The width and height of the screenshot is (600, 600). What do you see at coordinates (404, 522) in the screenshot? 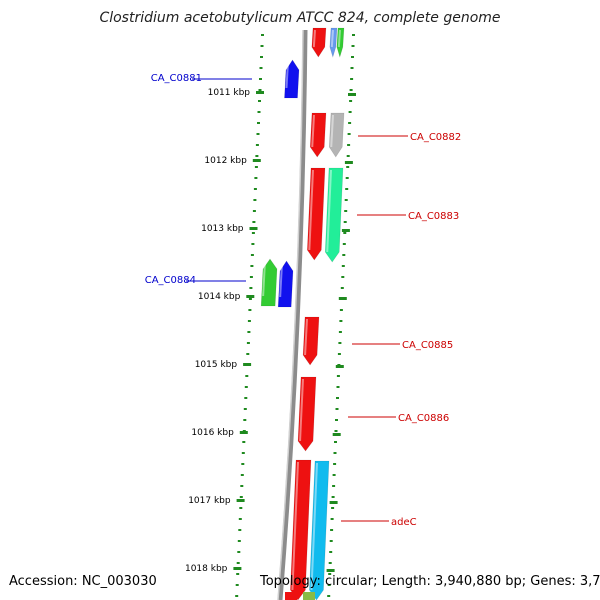
I see `gene-label: adeC` at bounding box center [404, 522].